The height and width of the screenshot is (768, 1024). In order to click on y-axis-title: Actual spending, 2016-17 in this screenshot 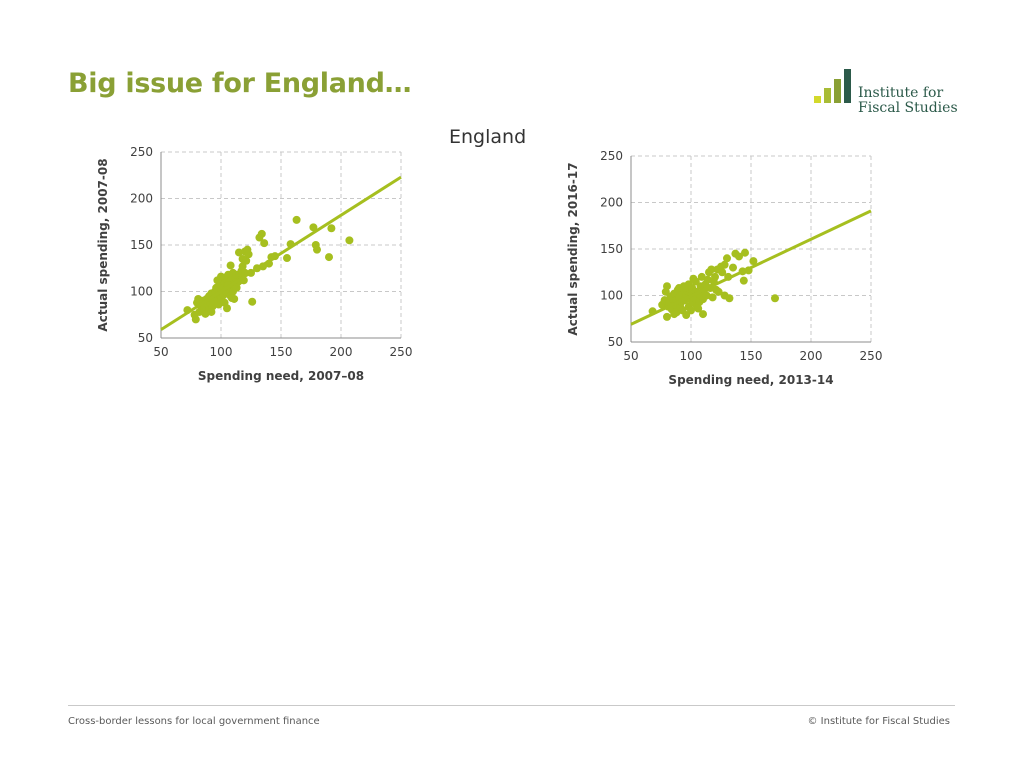, I will do `click(573, 248)`.